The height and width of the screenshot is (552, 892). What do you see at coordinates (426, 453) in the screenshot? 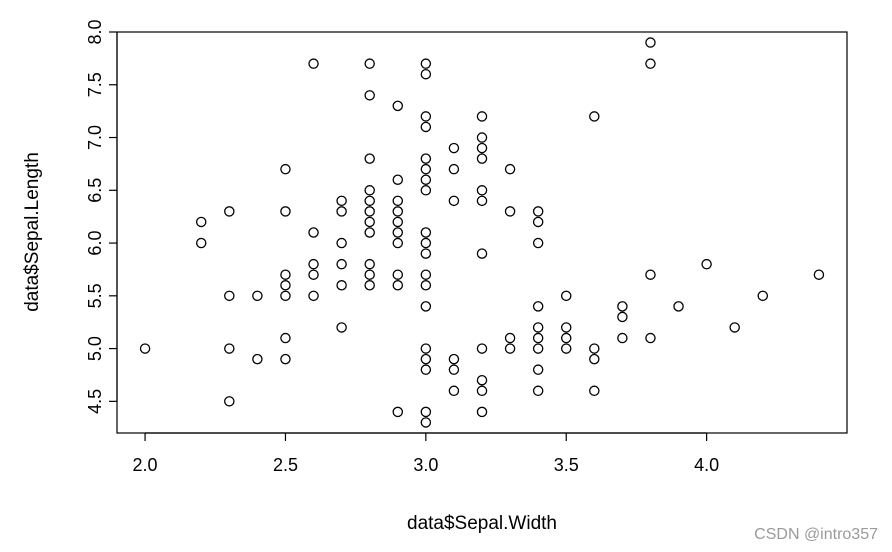
I see `x-axis: 2.0 2.5 3.0 3.5 4.0` at bounding box center [426, 453].